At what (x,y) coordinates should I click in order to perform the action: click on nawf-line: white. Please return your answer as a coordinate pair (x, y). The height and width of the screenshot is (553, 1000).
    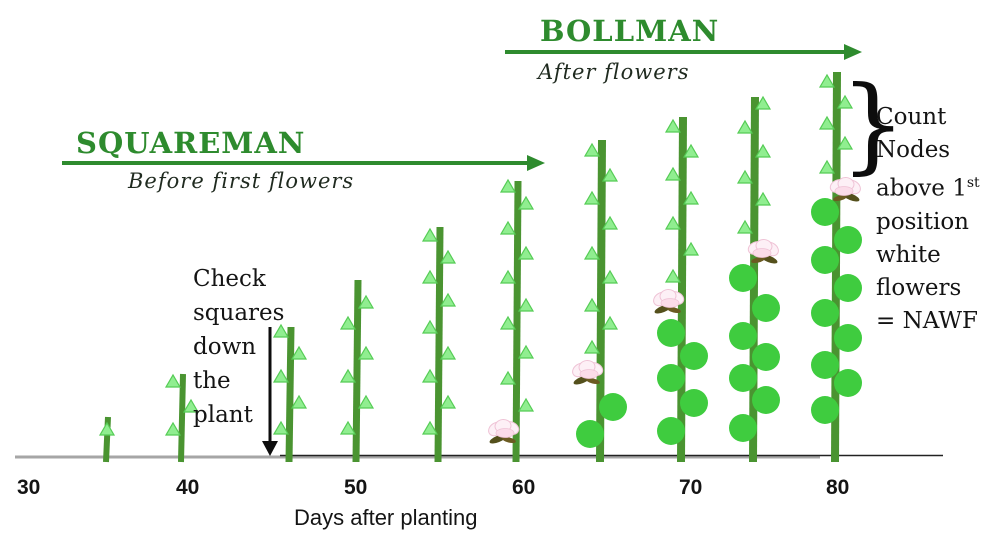
    Looking at the image, I should click on (908, 254).